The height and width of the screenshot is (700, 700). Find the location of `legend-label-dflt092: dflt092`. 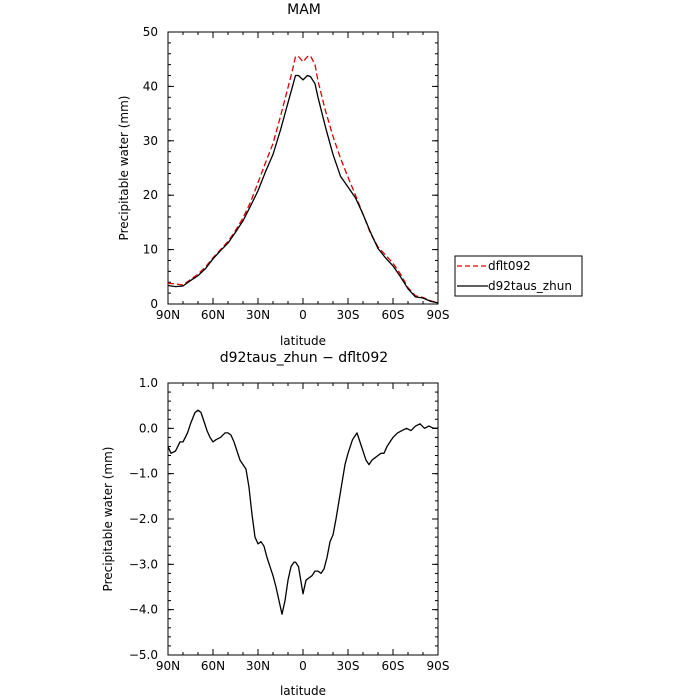

legend-label-dflt092: dflt092 is located at coordinates (509, 266).